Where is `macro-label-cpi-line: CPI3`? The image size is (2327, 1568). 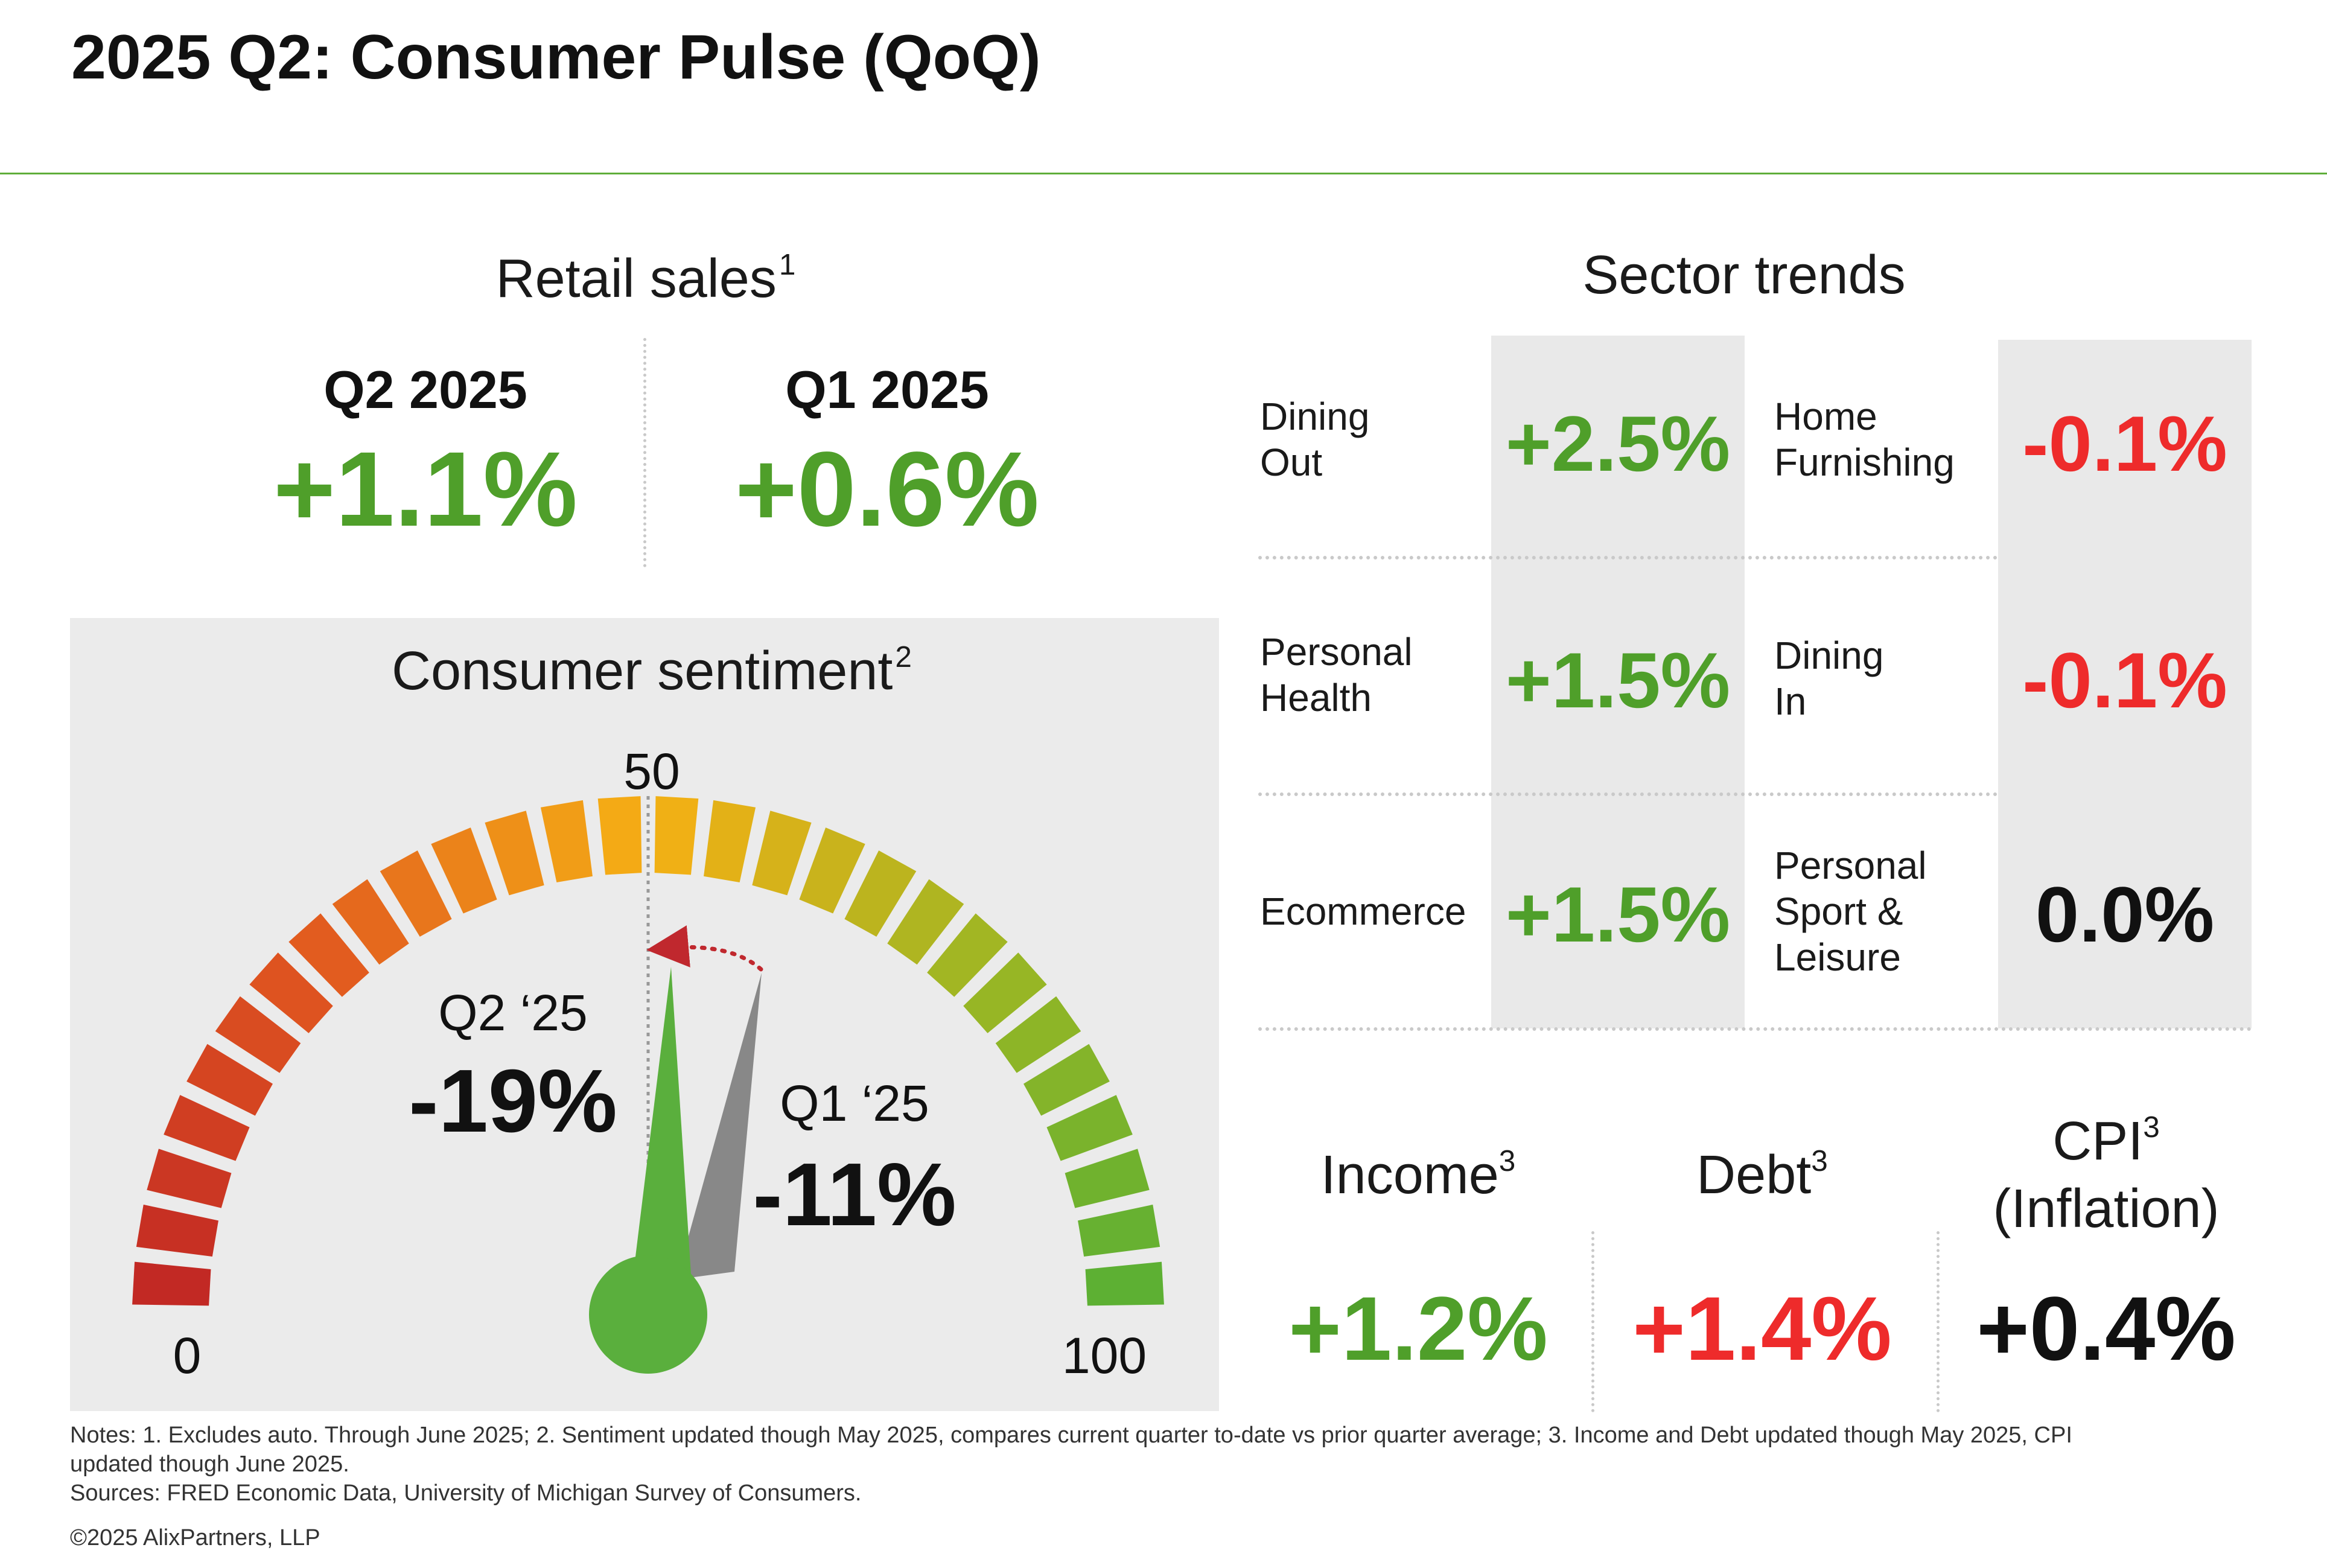
macro-label-cpi-line: CPI3 is located at coordinates (2106, 1134).